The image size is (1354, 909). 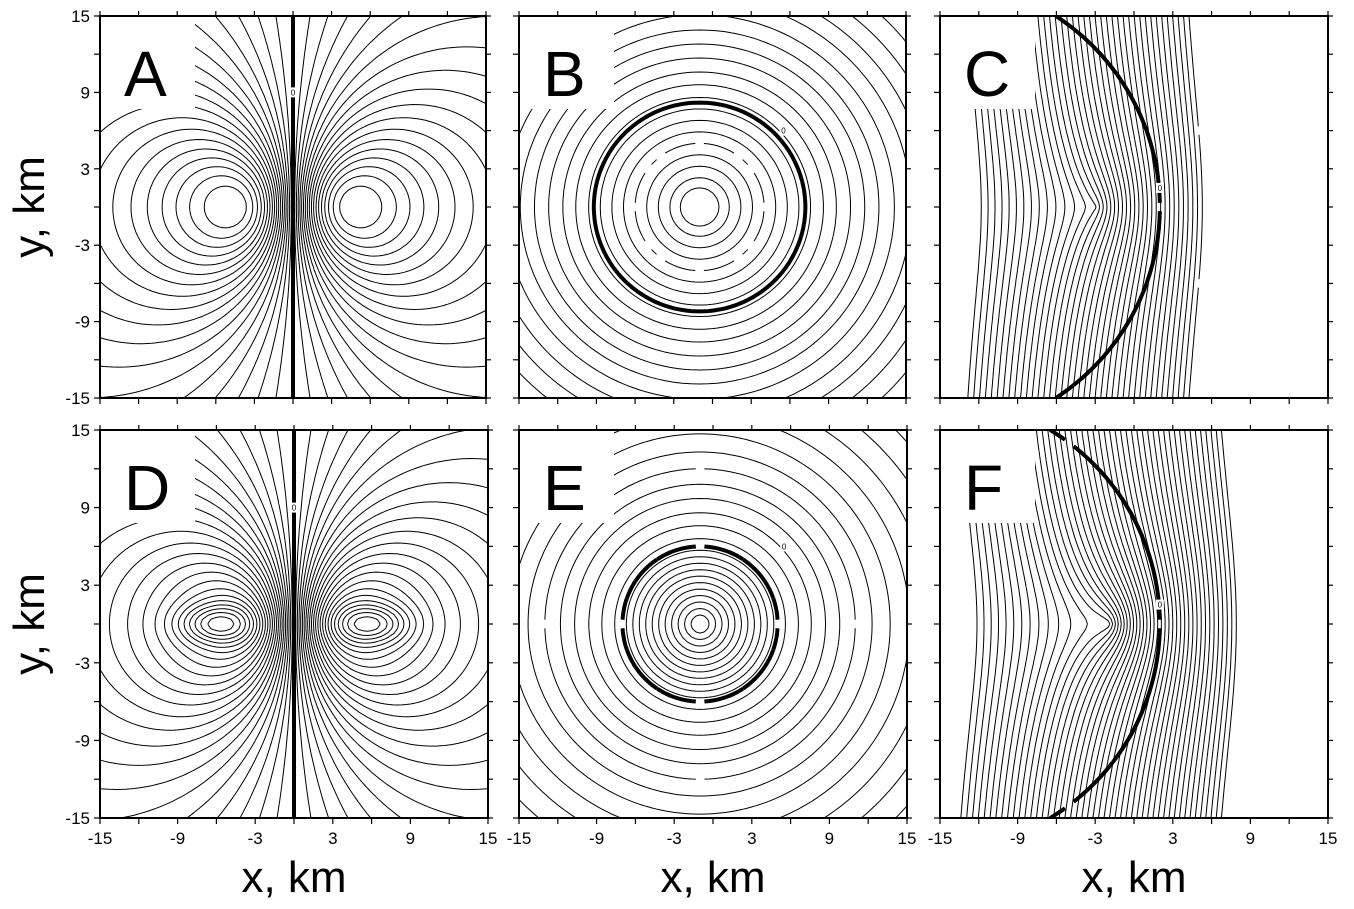 What do you see at coordinates (751, 838) in the screenshot?
I see `x-tick-label: 3` at bounding box center [751, 838].